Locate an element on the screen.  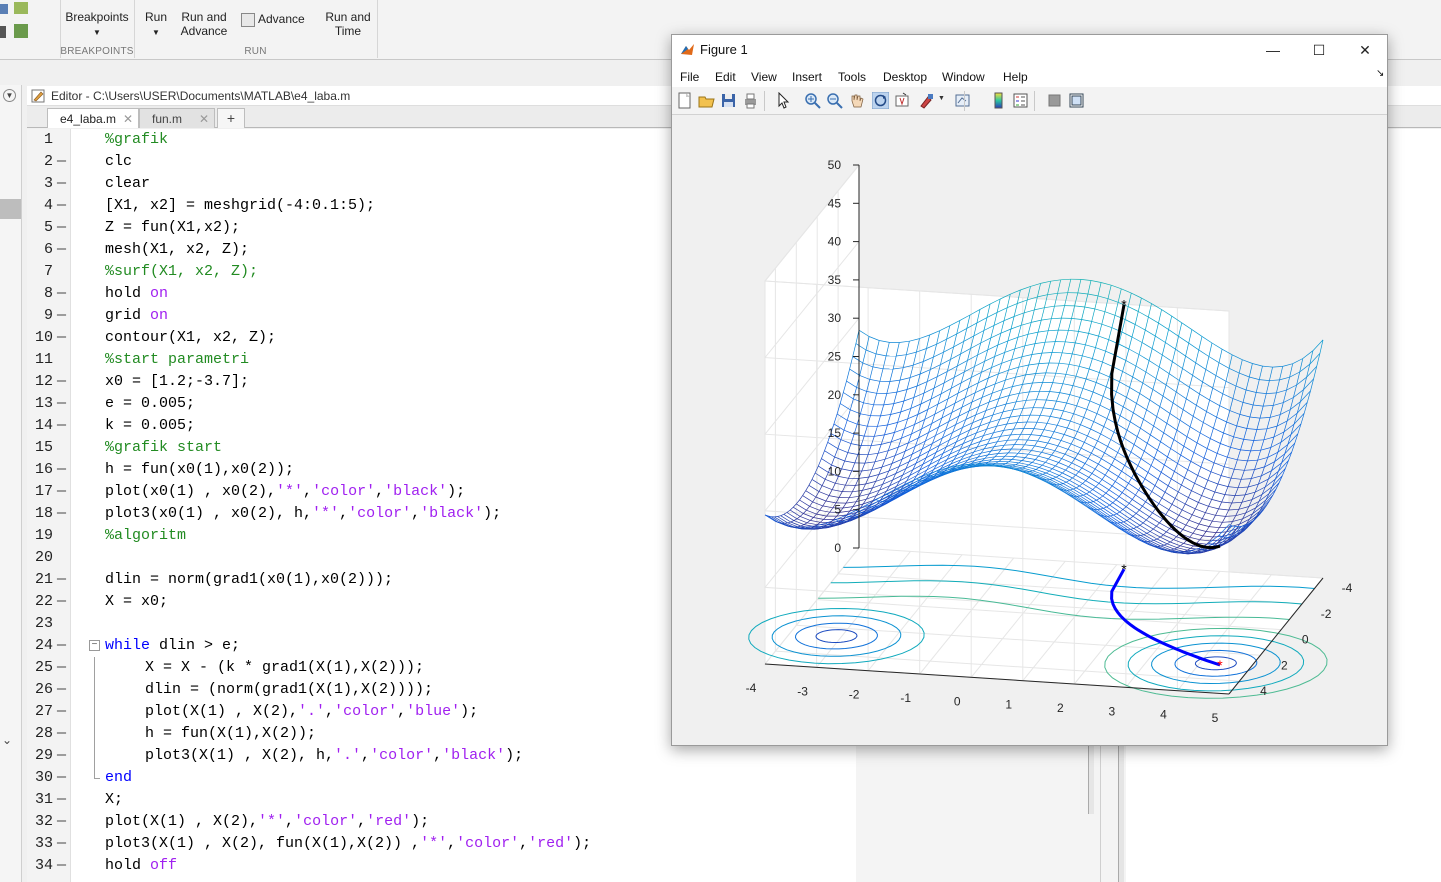
zoom-in-icon is located at coordinates (812, 100).